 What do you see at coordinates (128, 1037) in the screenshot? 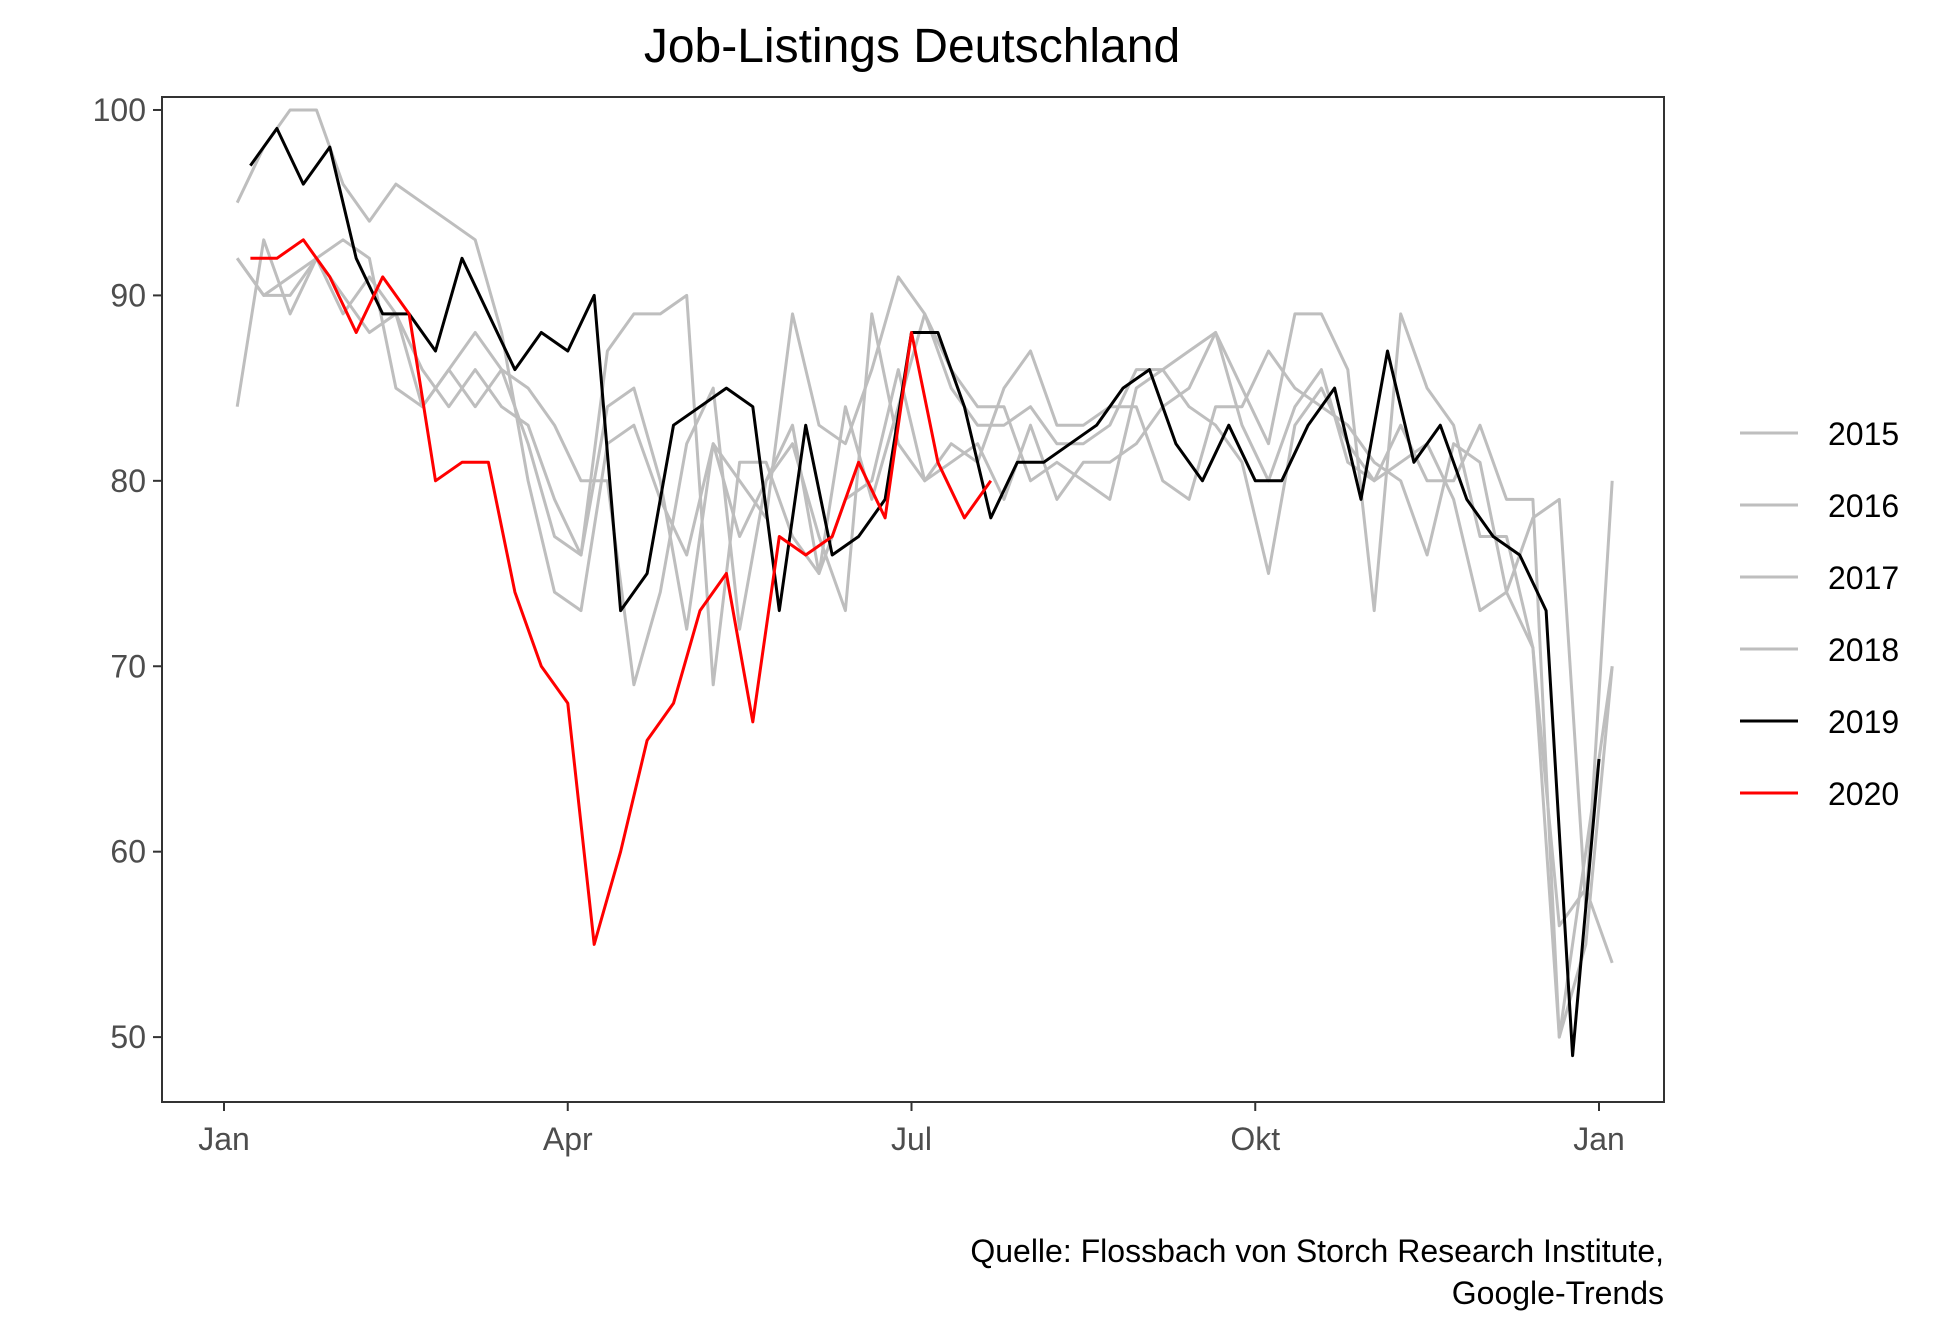
I see `y-tick-label: 50` at bounding box center [128, 1037].